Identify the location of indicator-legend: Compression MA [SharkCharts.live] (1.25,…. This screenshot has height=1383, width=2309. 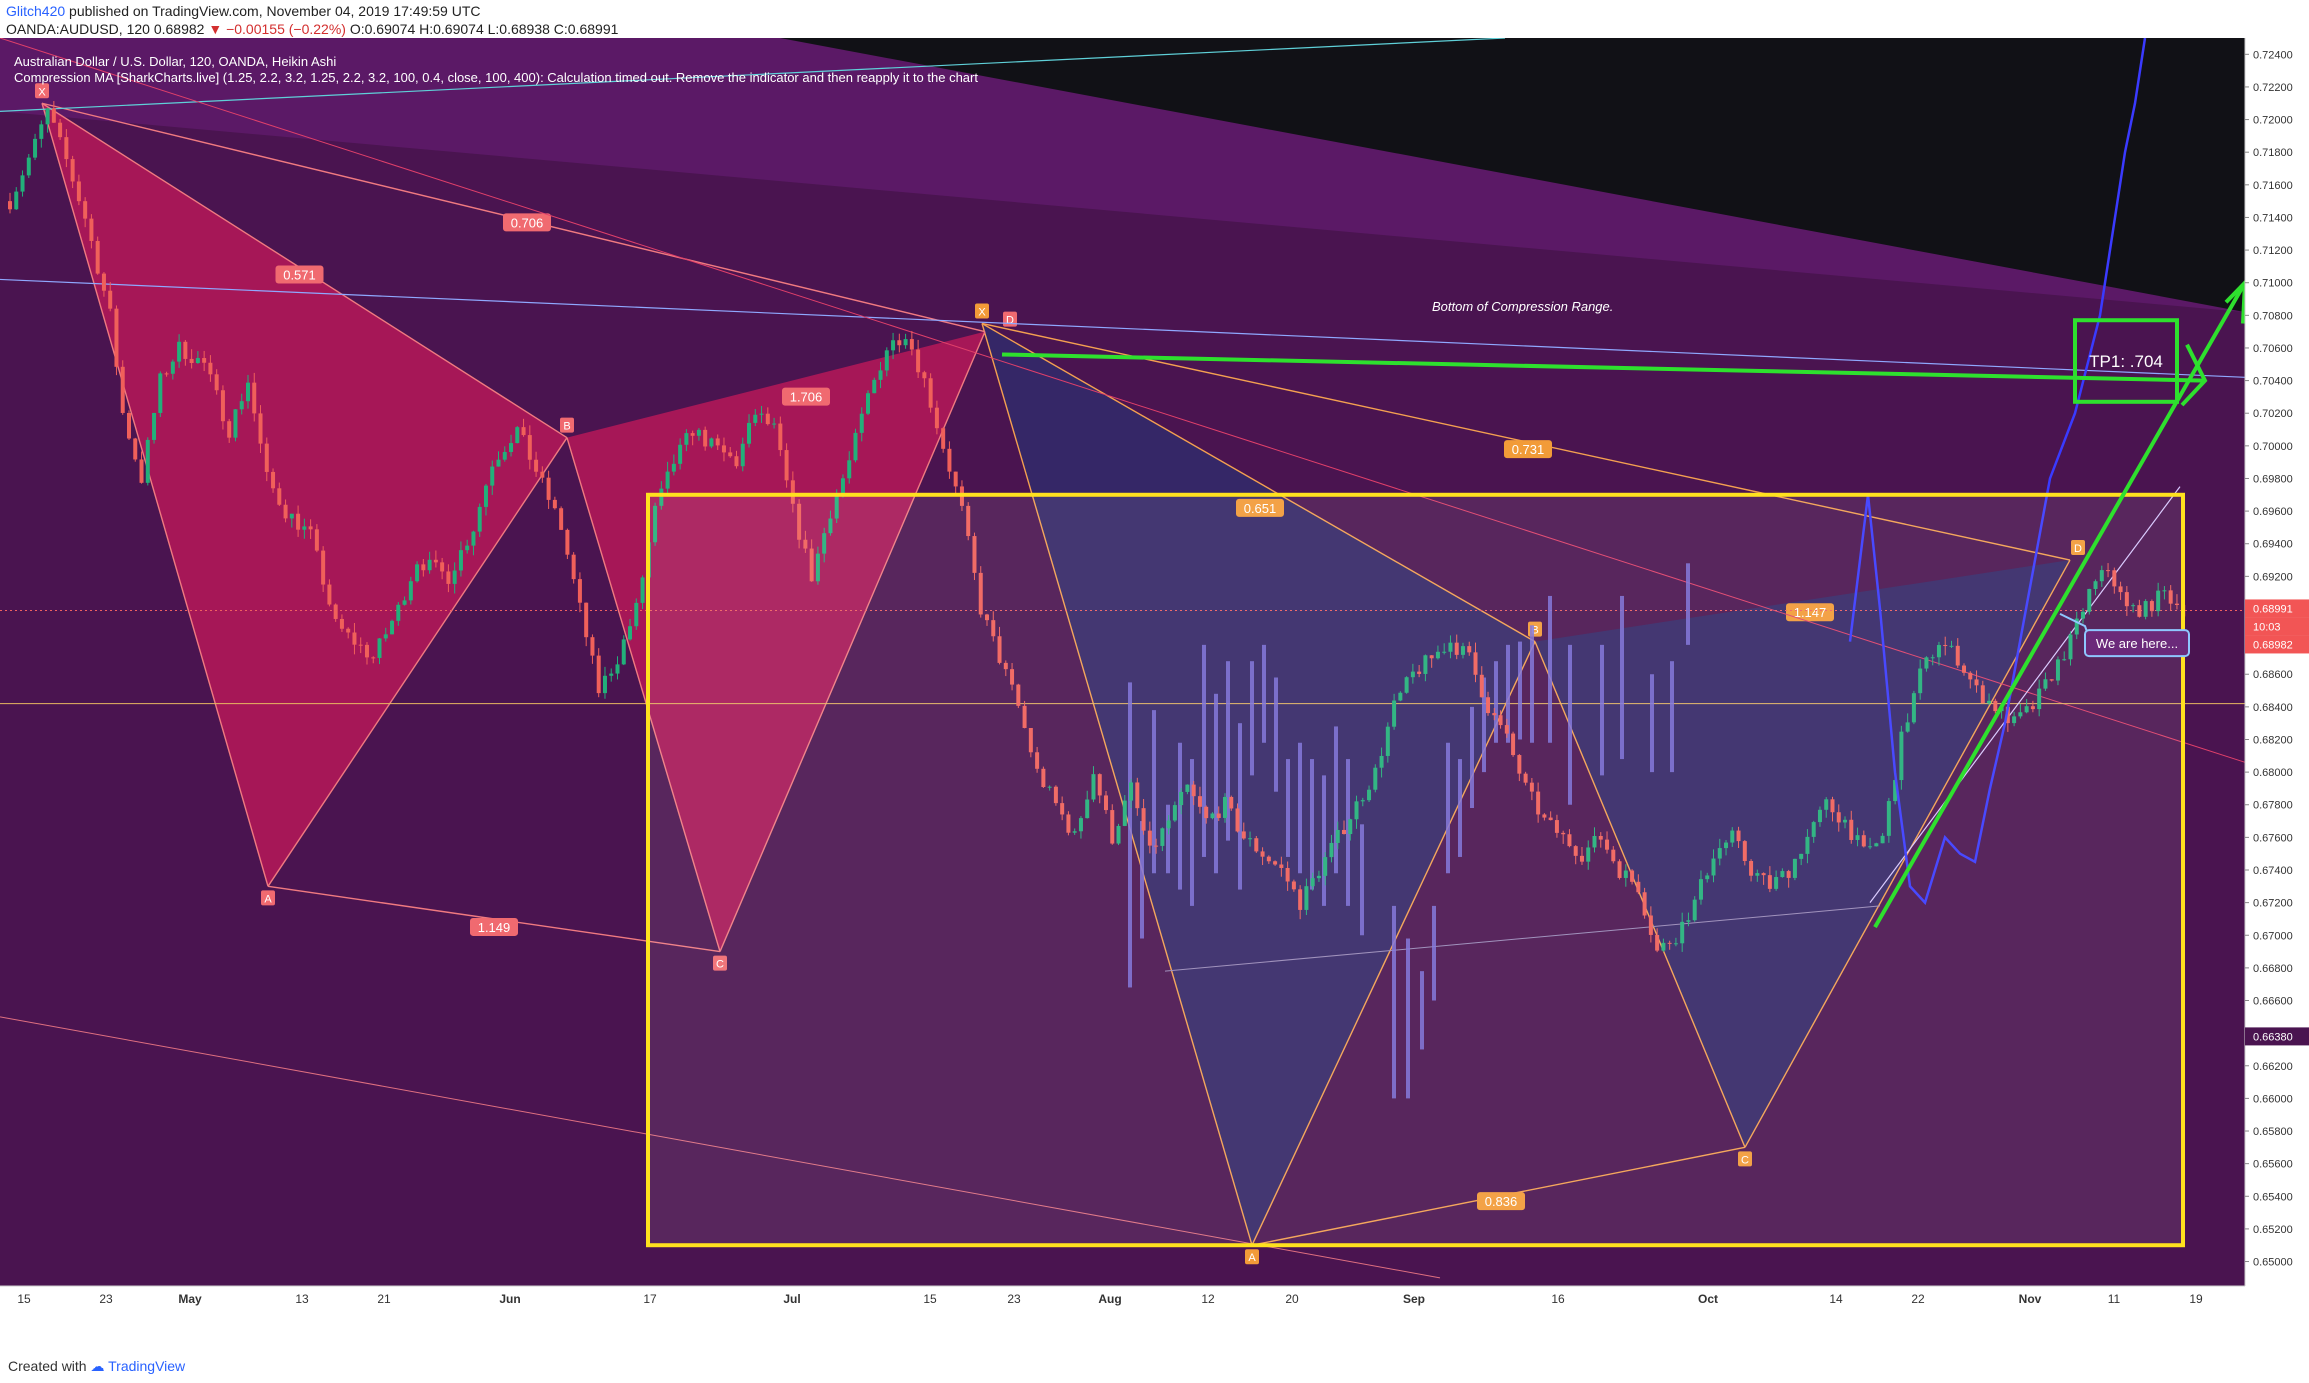
(496, 77).